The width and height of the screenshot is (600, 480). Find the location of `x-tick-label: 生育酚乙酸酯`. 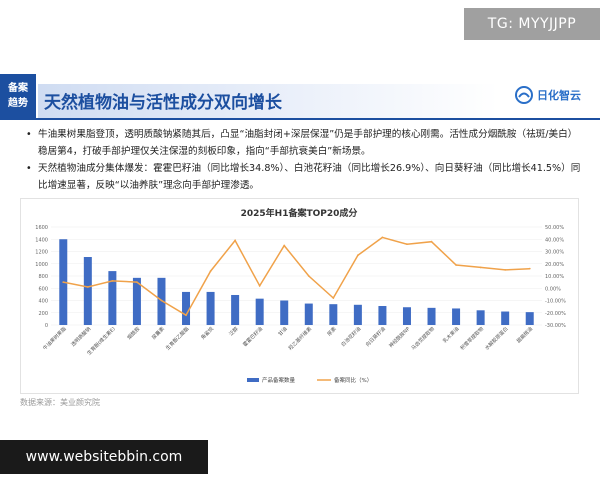

x-tick-label: 生育酚乙酸酯 is located at coordinates (177, 338).